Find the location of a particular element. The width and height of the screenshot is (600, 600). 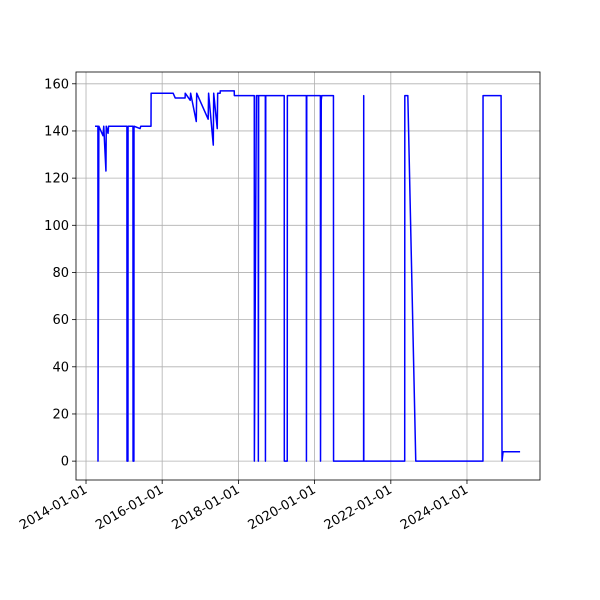

x-tick-label: 2016-01-01 is located at coordinates (129, 507).